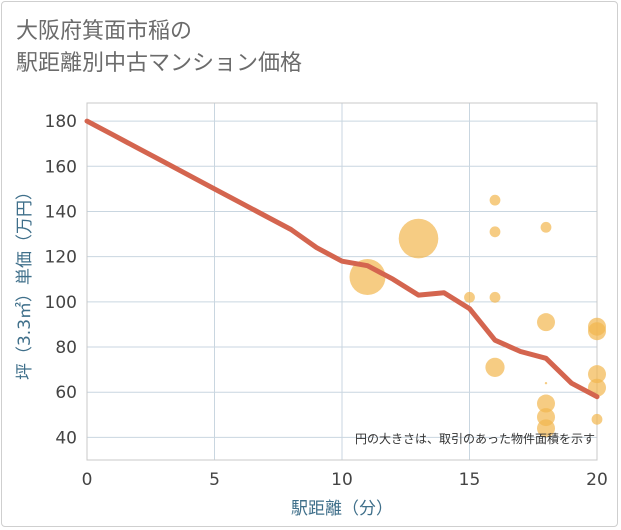 Image resolution: width=621 pixels, height=530 pixels. Describe the element at coordinates (87, 480) in the screenshot. I see `x-tick-label-0: 0` at that location.